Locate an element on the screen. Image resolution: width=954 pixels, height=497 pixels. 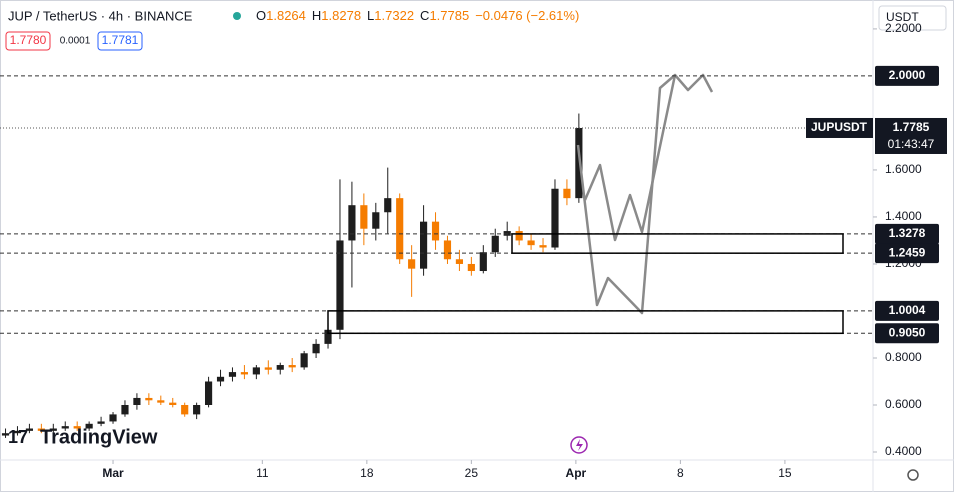
ohlc-value: 1.7785 is located at coordinates (449, 15).